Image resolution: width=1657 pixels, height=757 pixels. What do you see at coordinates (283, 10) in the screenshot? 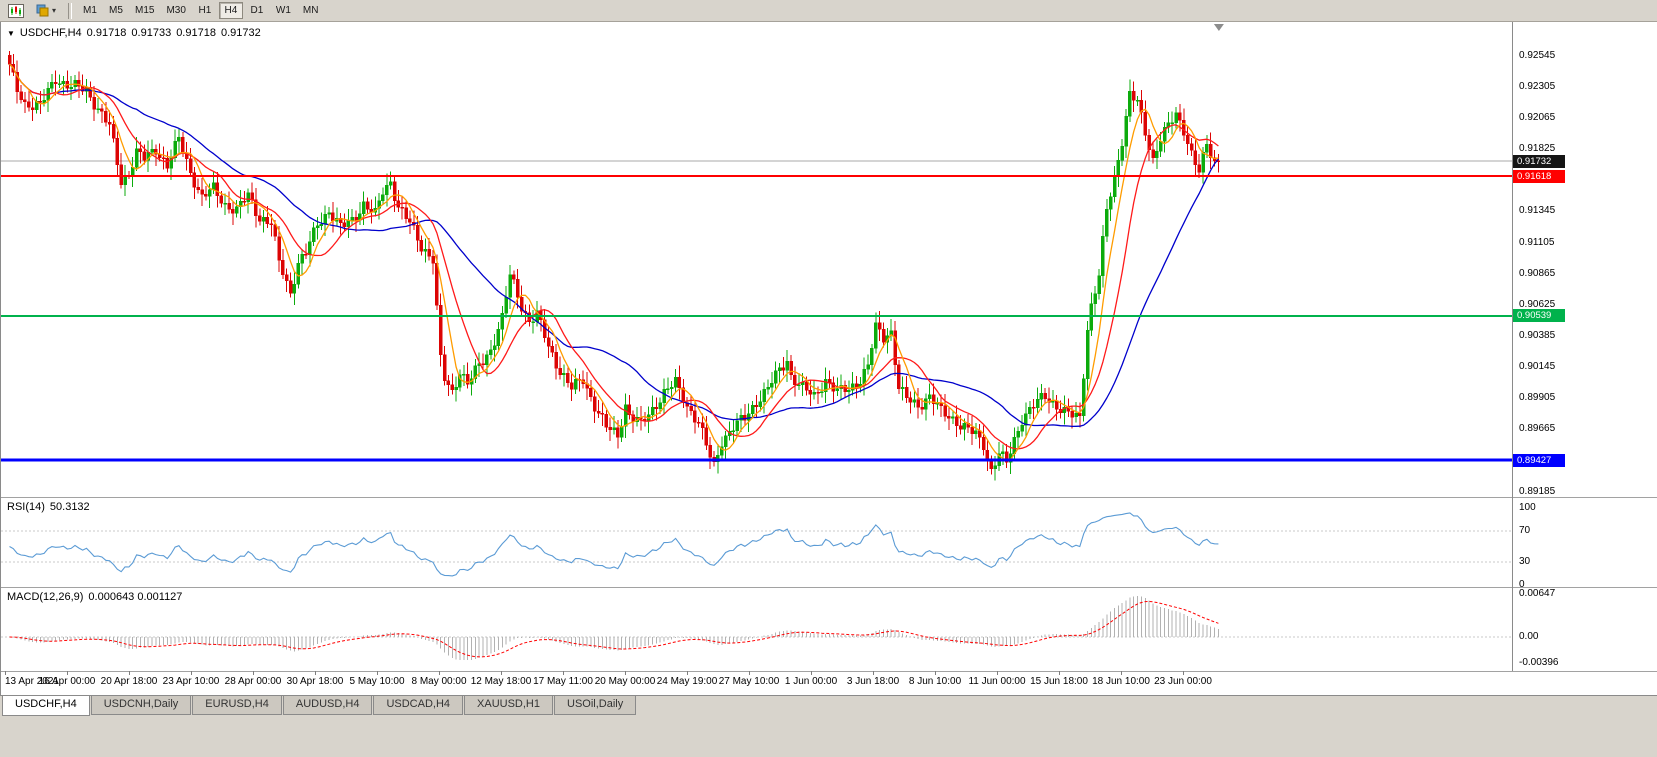
I see `timeframe-w1-button: W1` at bounding box center [283, 10].